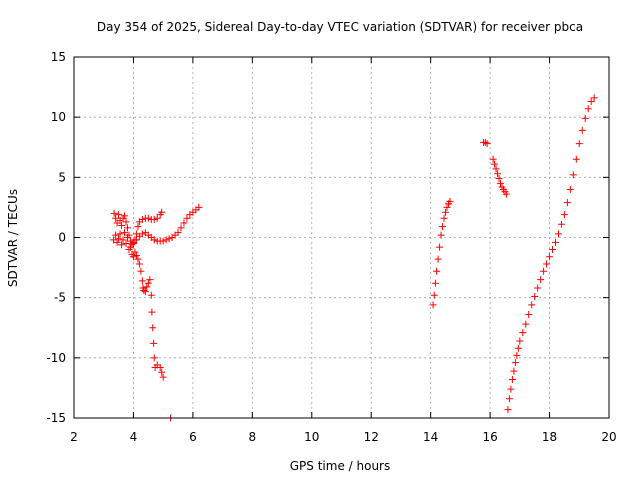 This screenshot has height=480, width=640. Describe the element at coordinates (58, 57) in the screenshot. I see `y-tick-label: 15` at that location.